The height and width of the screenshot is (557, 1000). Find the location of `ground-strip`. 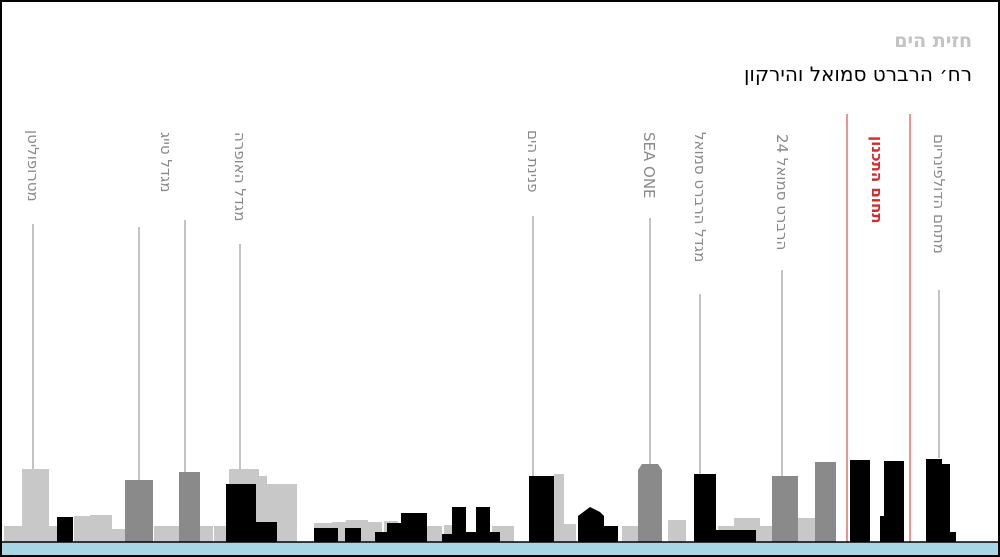

ground-strip is located at coordinates (500, 548).